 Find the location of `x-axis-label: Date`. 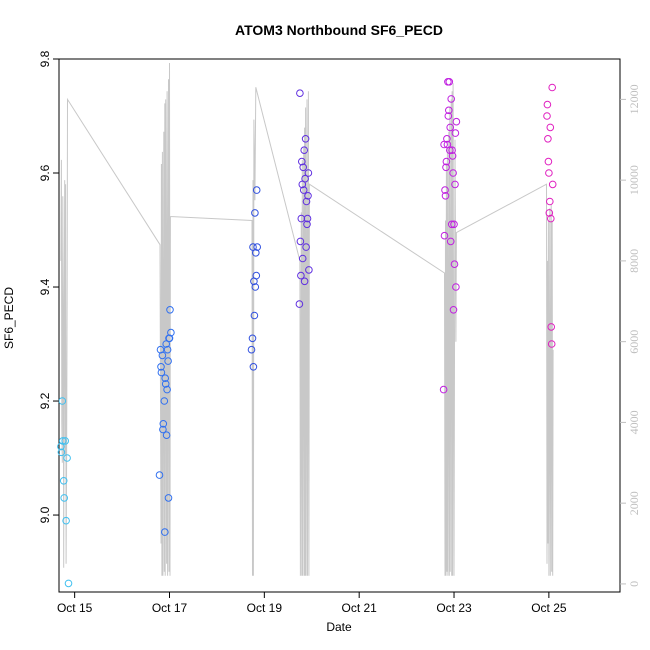

x-axis-label: Date is located at coordinates (339, 627).